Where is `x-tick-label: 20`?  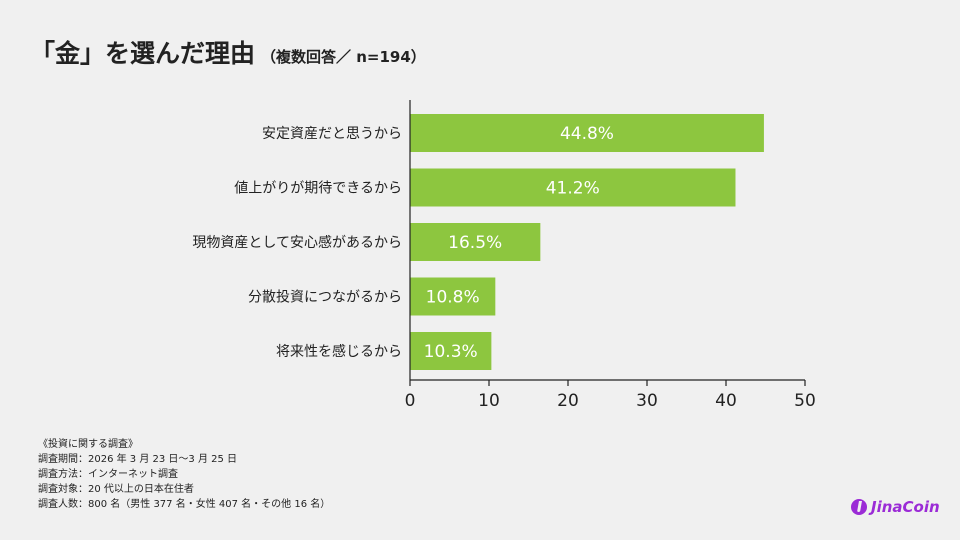
x-tick-label: 20 is located at coordinates (568, 401).